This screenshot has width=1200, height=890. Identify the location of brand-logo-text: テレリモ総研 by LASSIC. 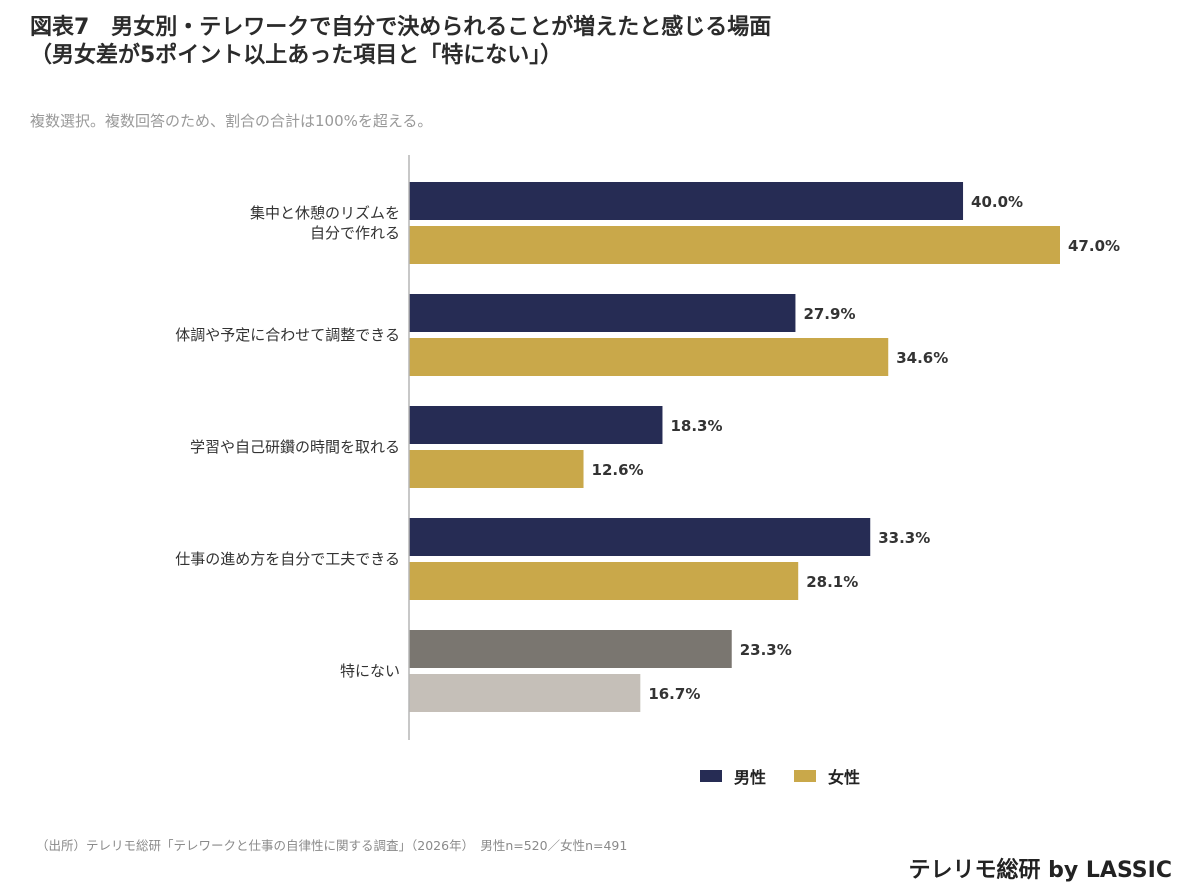
(1040, 870).